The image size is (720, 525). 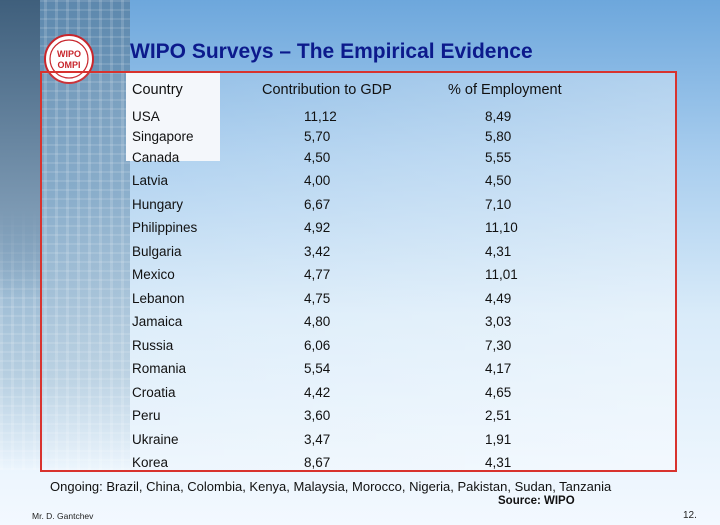 What do you see at coordinates (536, 501) in the screenshot?
I see `source-note: Source: WIPO` at bounding box center [536, 501].